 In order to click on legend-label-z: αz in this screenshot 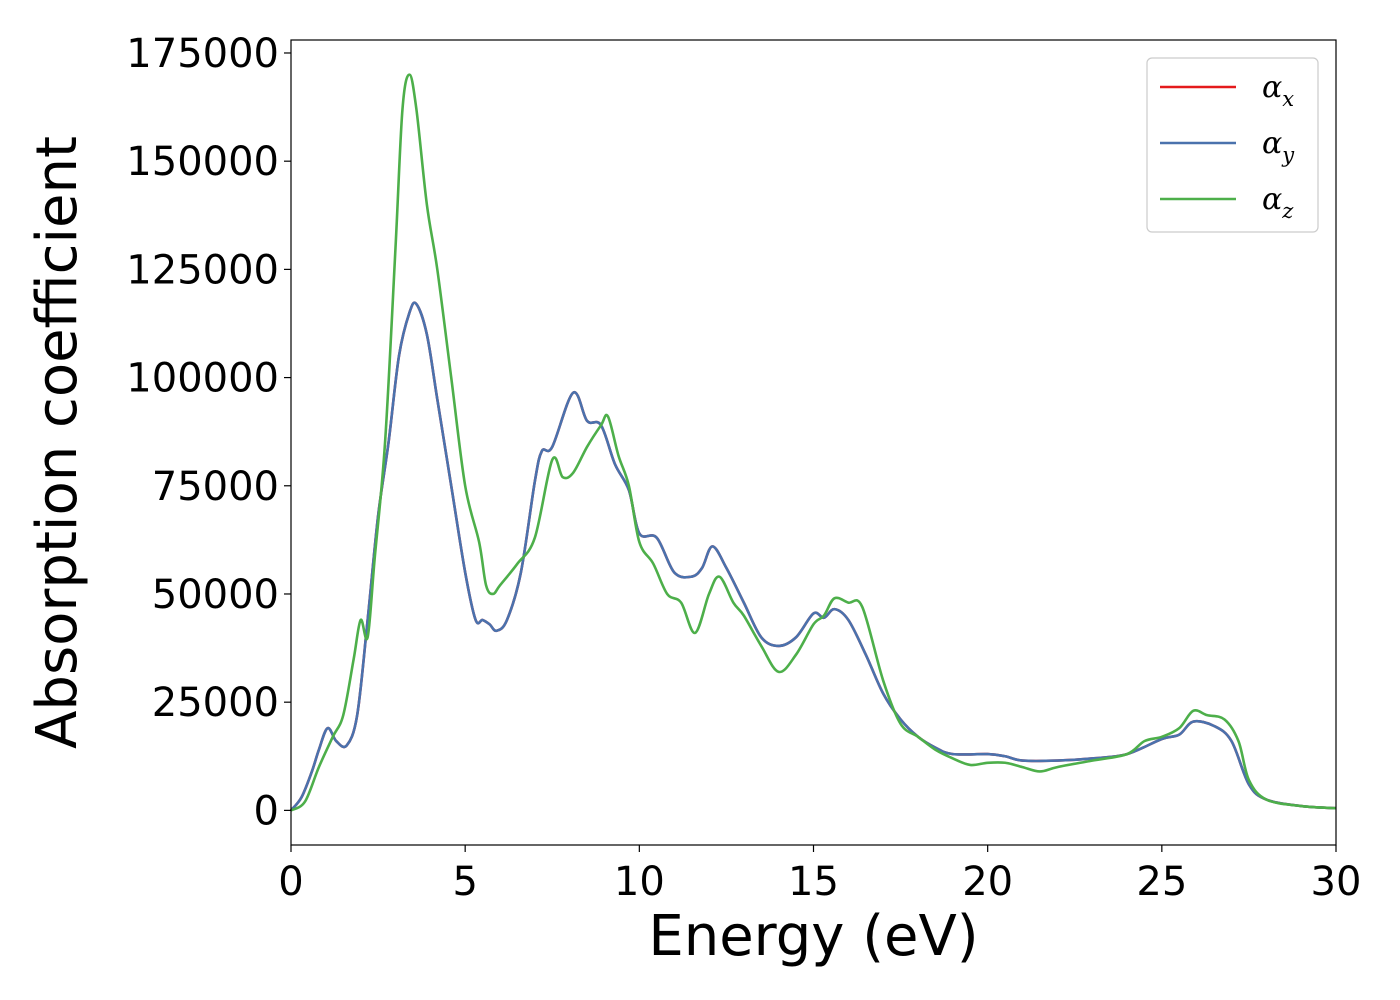, I will do `click(1278, 202)`.